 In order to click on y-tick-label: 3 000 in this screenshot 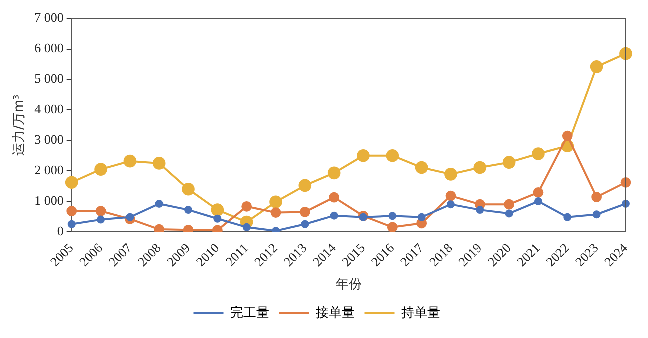, I will do `click(49, 140)`.